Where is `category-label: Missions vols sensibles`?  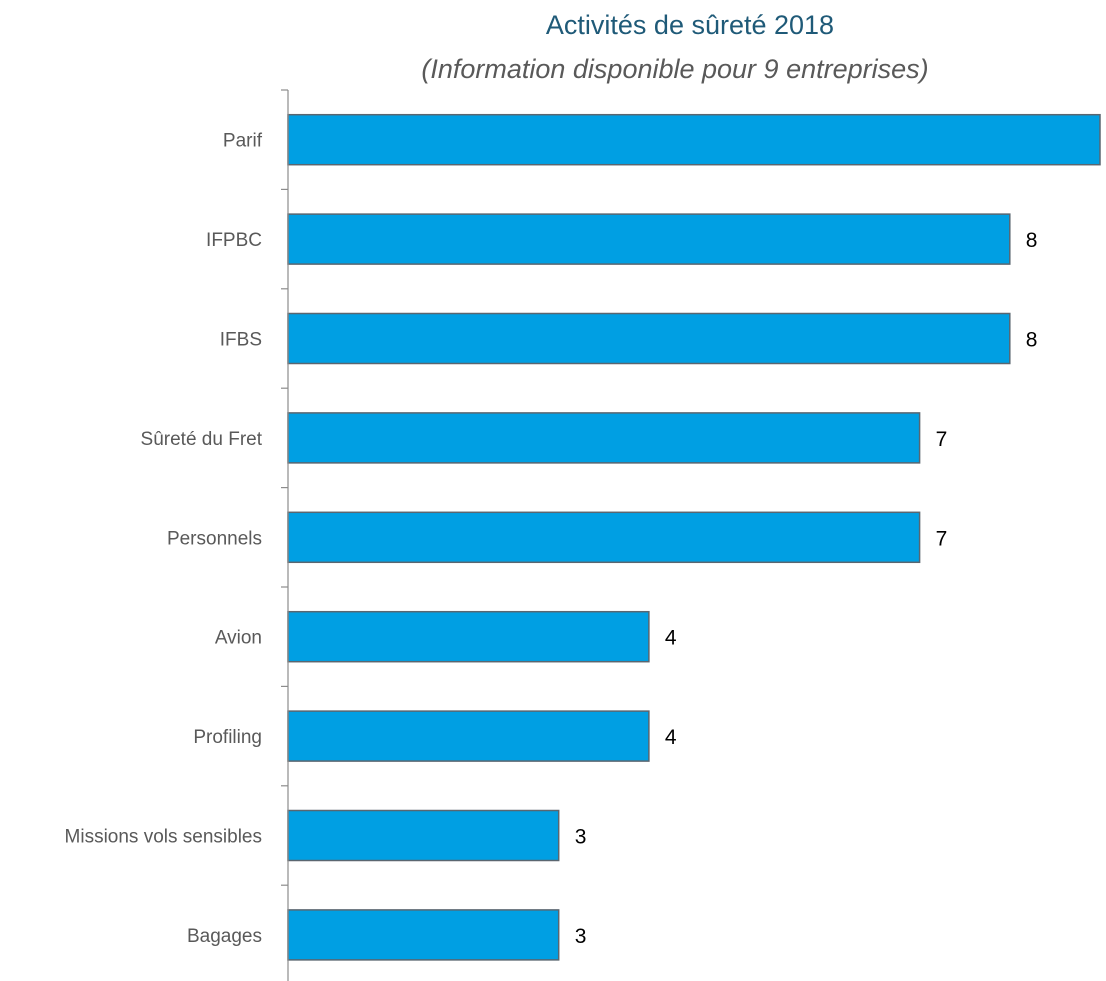 category-label: Missions vols sensibles is located at coordinates (163, 837).